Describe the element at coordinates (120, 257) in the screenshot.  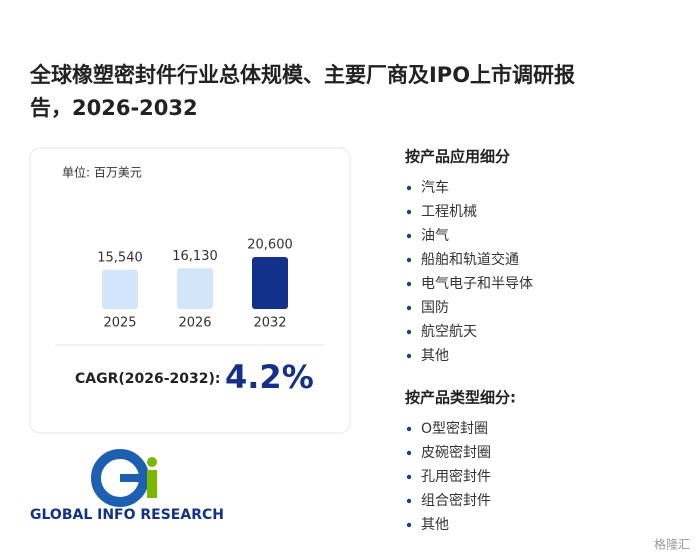
I see `value-label: 15,540` at that location.